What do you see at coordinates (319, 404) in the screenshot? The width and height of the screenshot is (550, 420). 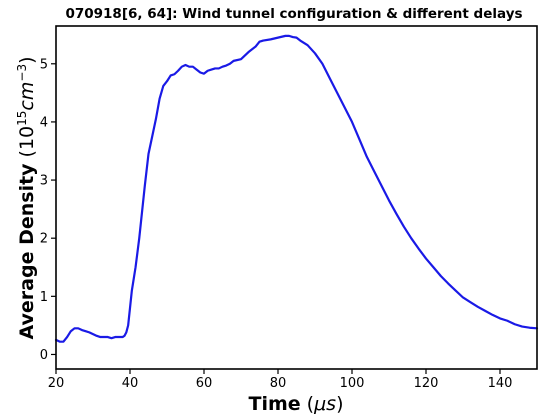 I see `x-axis-unit-mu: μ` at bounding box center [319, 404].